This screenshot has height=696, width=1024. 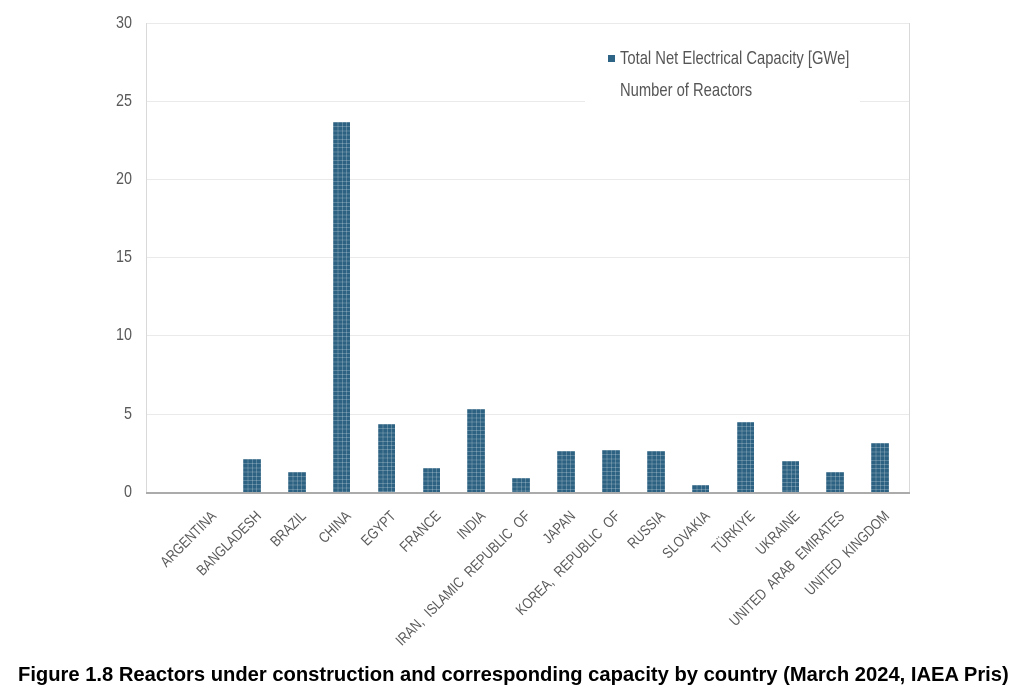 What do you see at coordinates (558, 527) in the screenshot?
I see `svg-text: JAPAN` at bounding box center [558, 527].